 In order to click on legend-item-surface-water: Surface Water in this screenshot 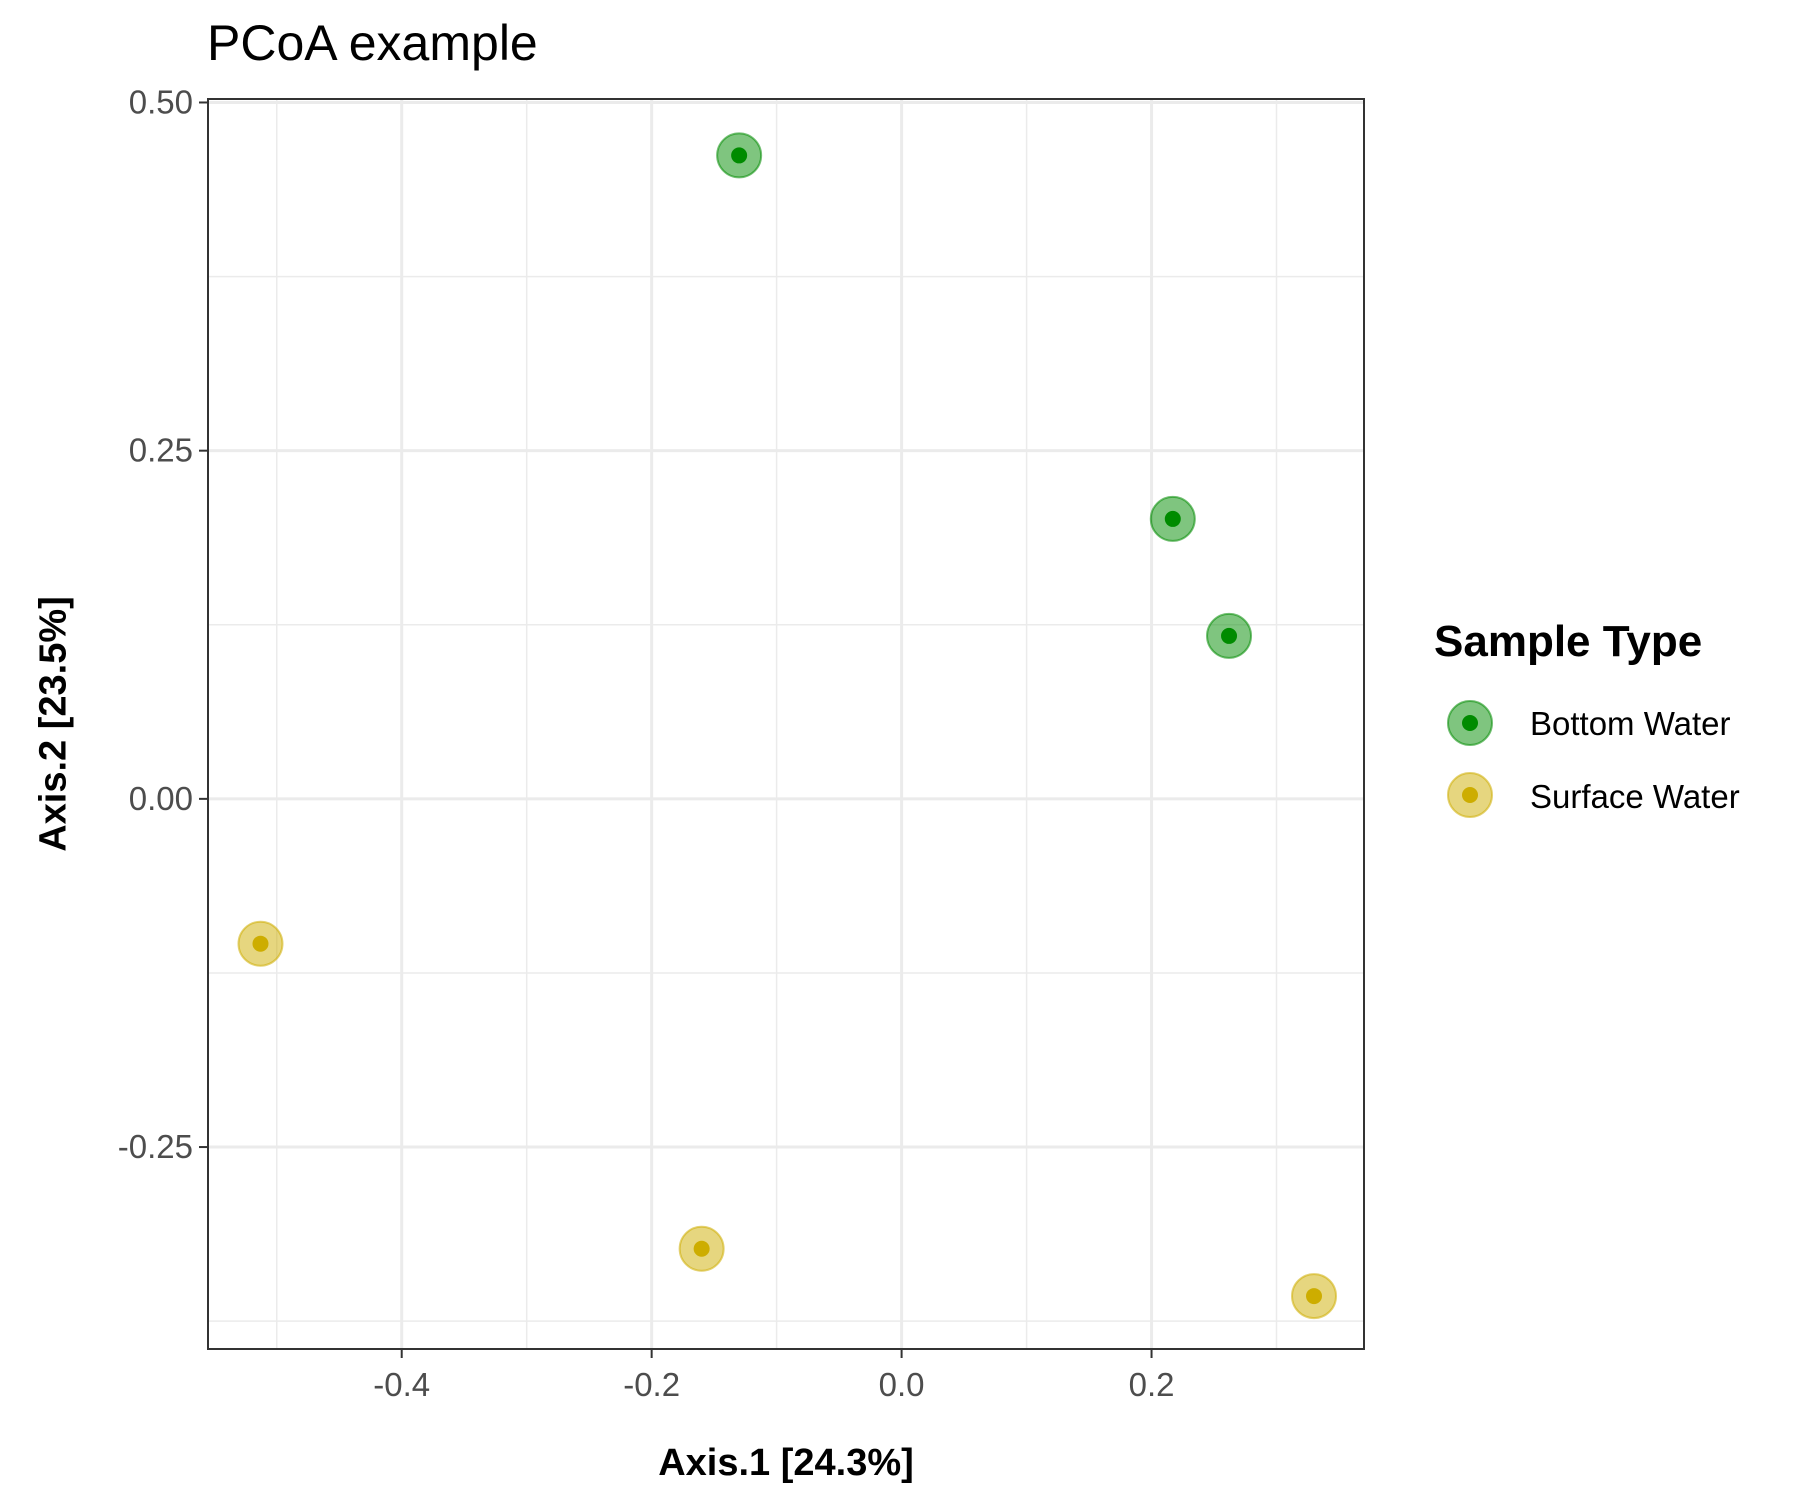, I will do `click(1593, 795)`.